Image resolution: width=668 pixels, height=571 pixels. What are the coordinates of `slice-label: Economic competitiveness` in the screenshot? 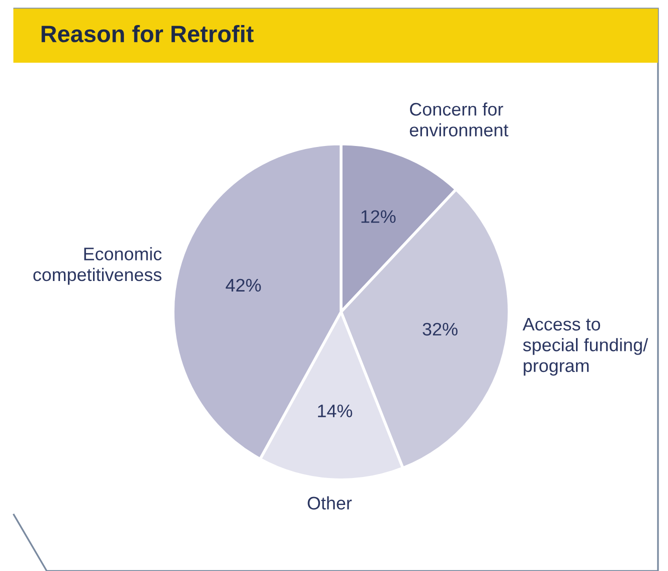 It's located at (97, 266).